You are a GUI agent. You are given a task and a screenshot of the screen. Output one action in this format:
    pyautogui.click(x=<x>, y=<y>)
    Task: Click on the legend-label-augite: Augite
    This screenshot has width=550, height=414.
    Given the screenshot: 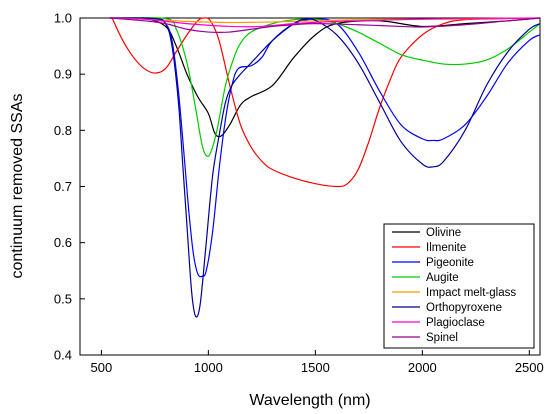 What is the action you would take?
    pyautogui.click(x=442, y=278)
    